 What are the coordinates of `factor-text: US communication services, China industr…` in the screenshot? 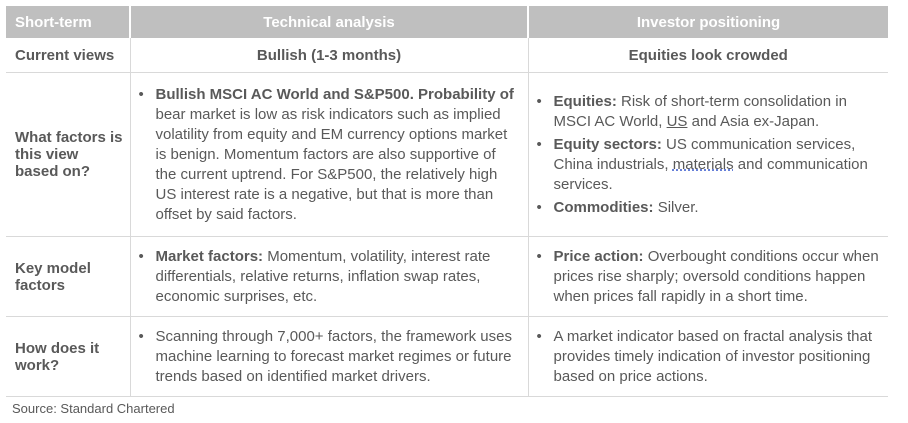 It's located at (704, 154).